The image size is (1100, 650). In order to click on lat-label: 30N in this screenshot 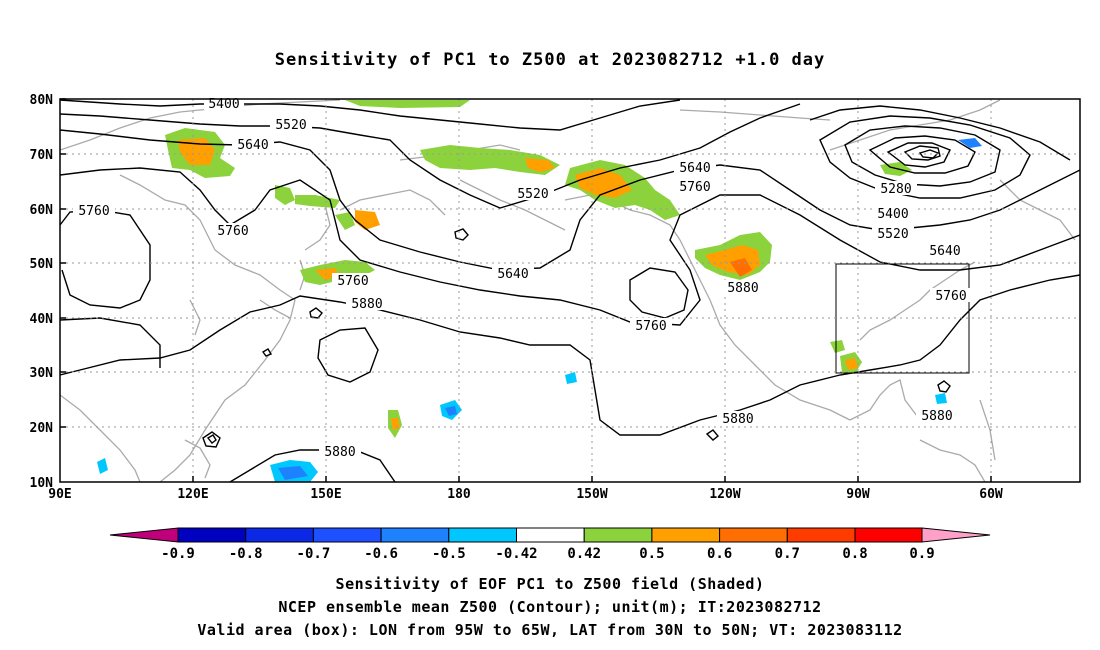, I will do `click(42, 373)`.